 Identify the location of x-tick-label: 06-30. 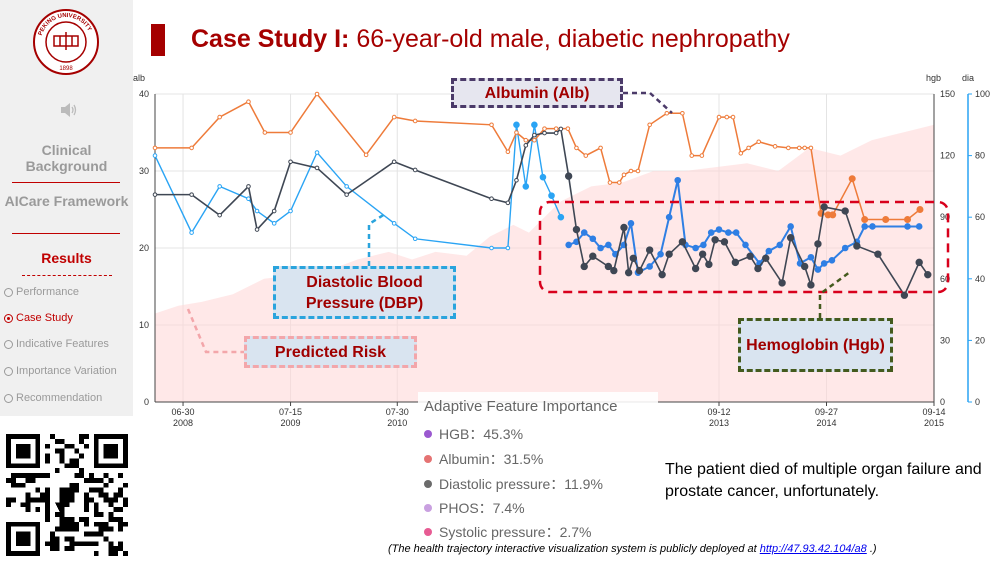
(183, 412).